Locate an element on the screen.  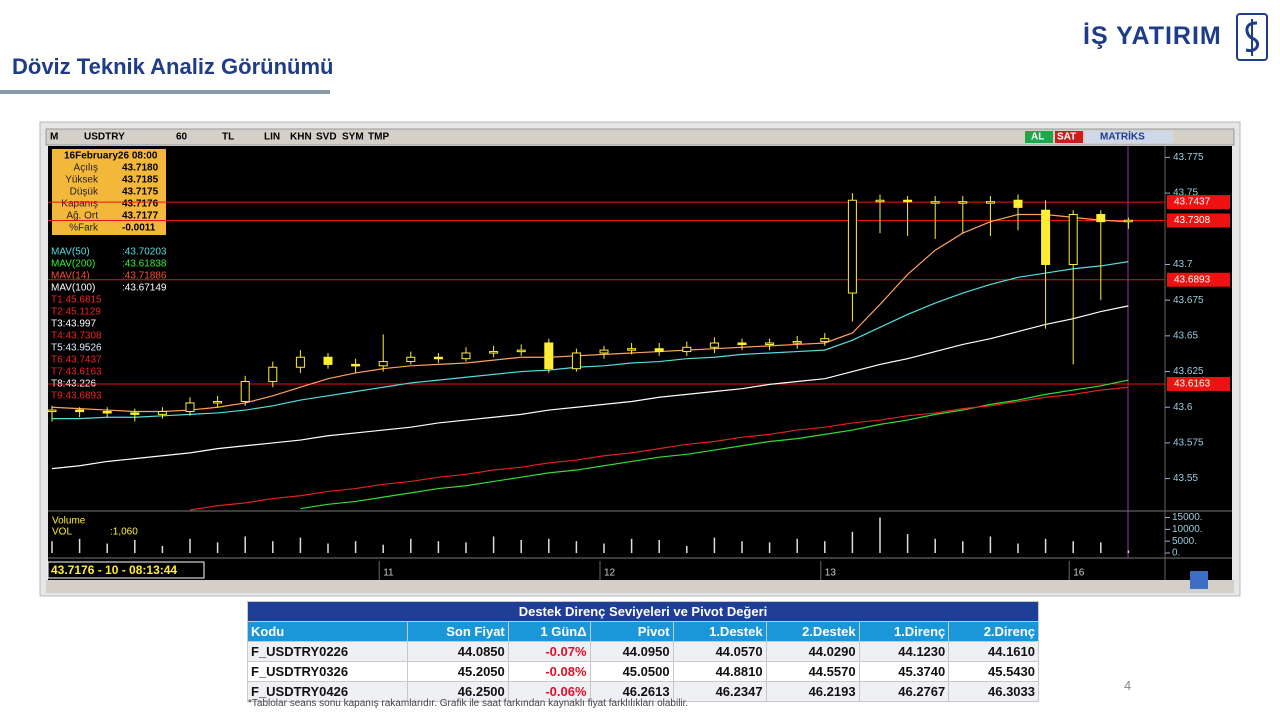
volume-label: VOL is located at coordinates (62, 532).